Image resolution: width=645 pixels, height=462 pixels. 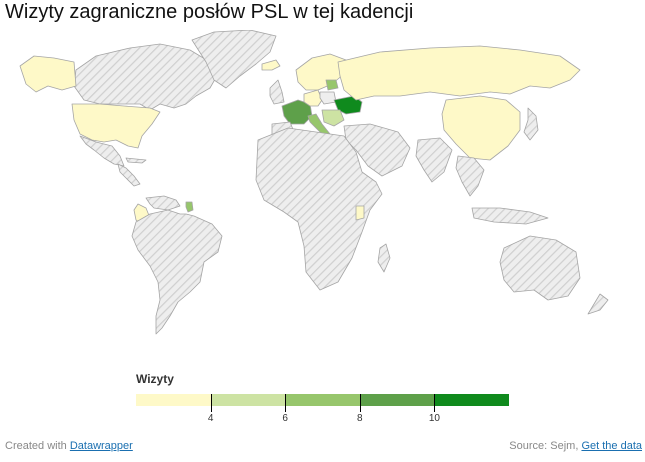 What do you see at coordinates (155, 379) in the screenshot?
I see `legend-title: Wizyty` at bounding box center [155, 379].